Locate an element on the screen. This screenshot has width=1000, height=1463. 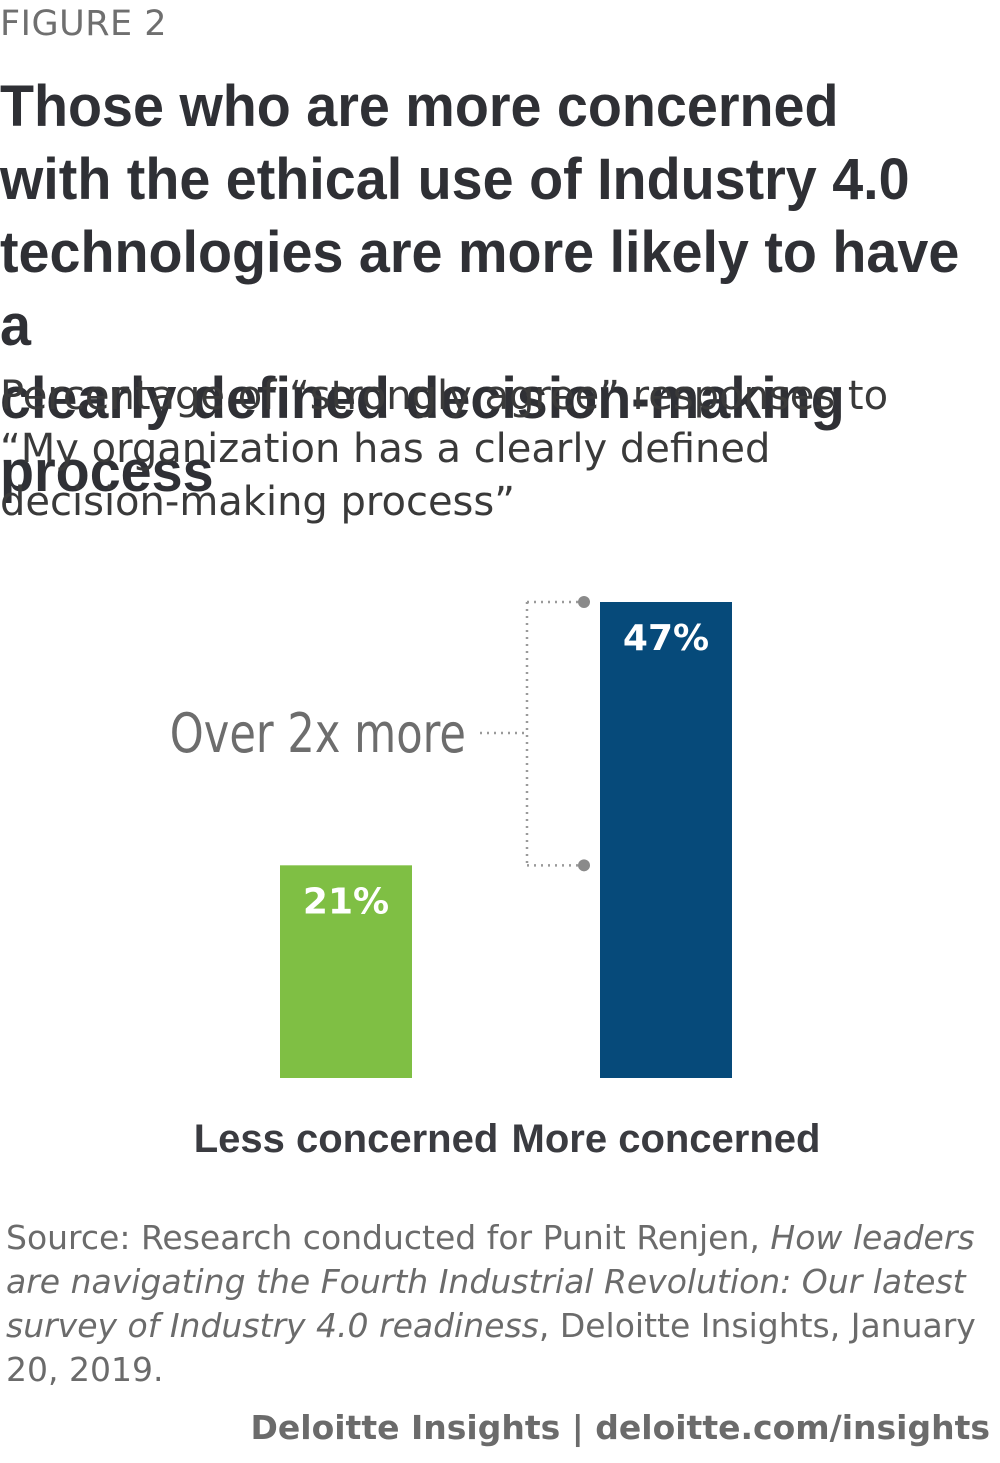
category-label-more-concerned: More concerned is located at coordinates (666, 1139).